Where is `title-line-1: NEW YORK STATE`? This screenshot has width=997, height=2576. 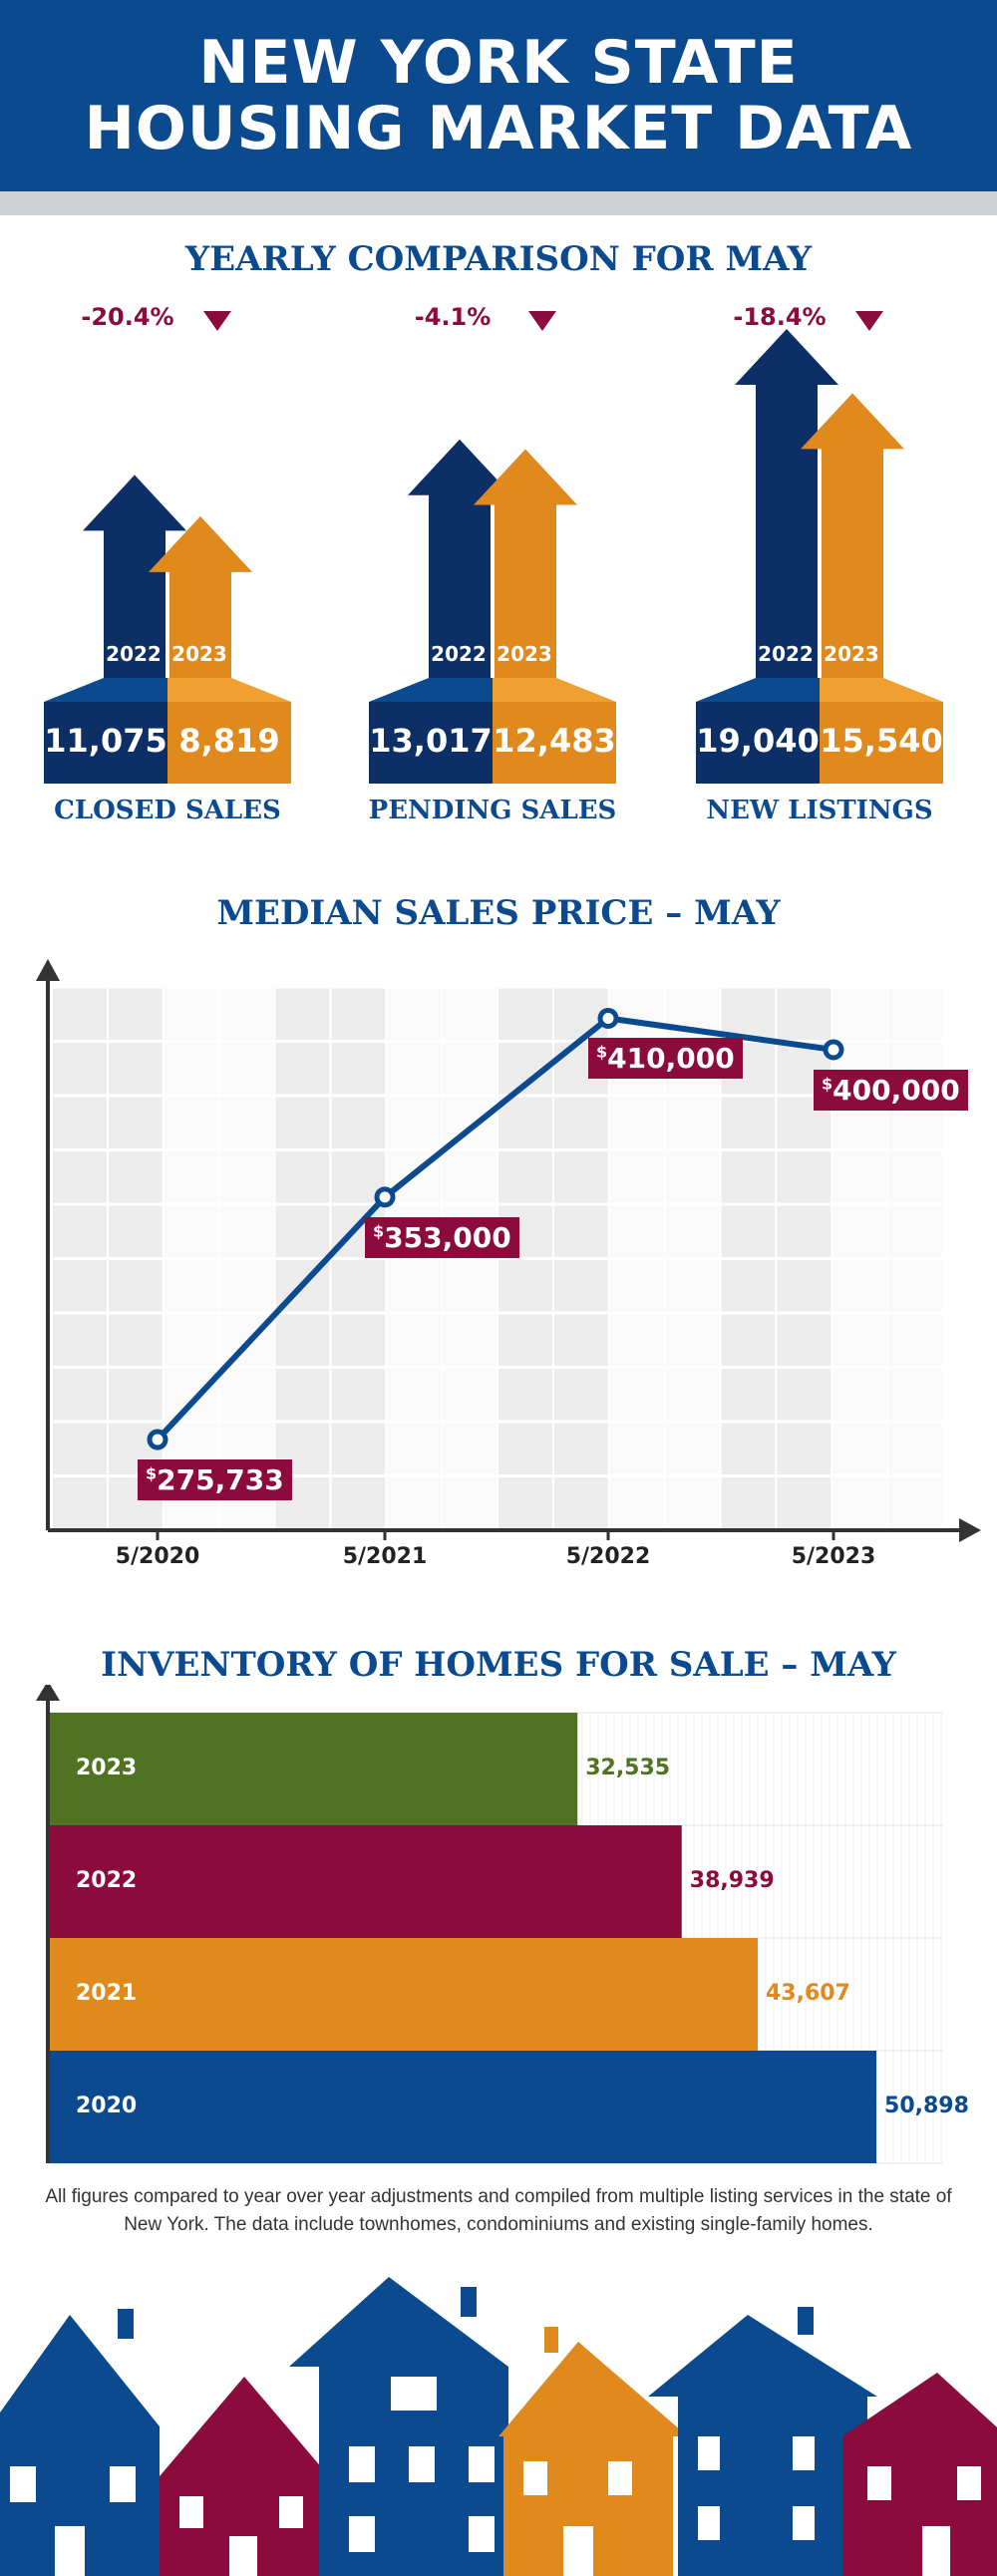
title-line-1: NEW YORK STATE is located at coordinates (498, 63).